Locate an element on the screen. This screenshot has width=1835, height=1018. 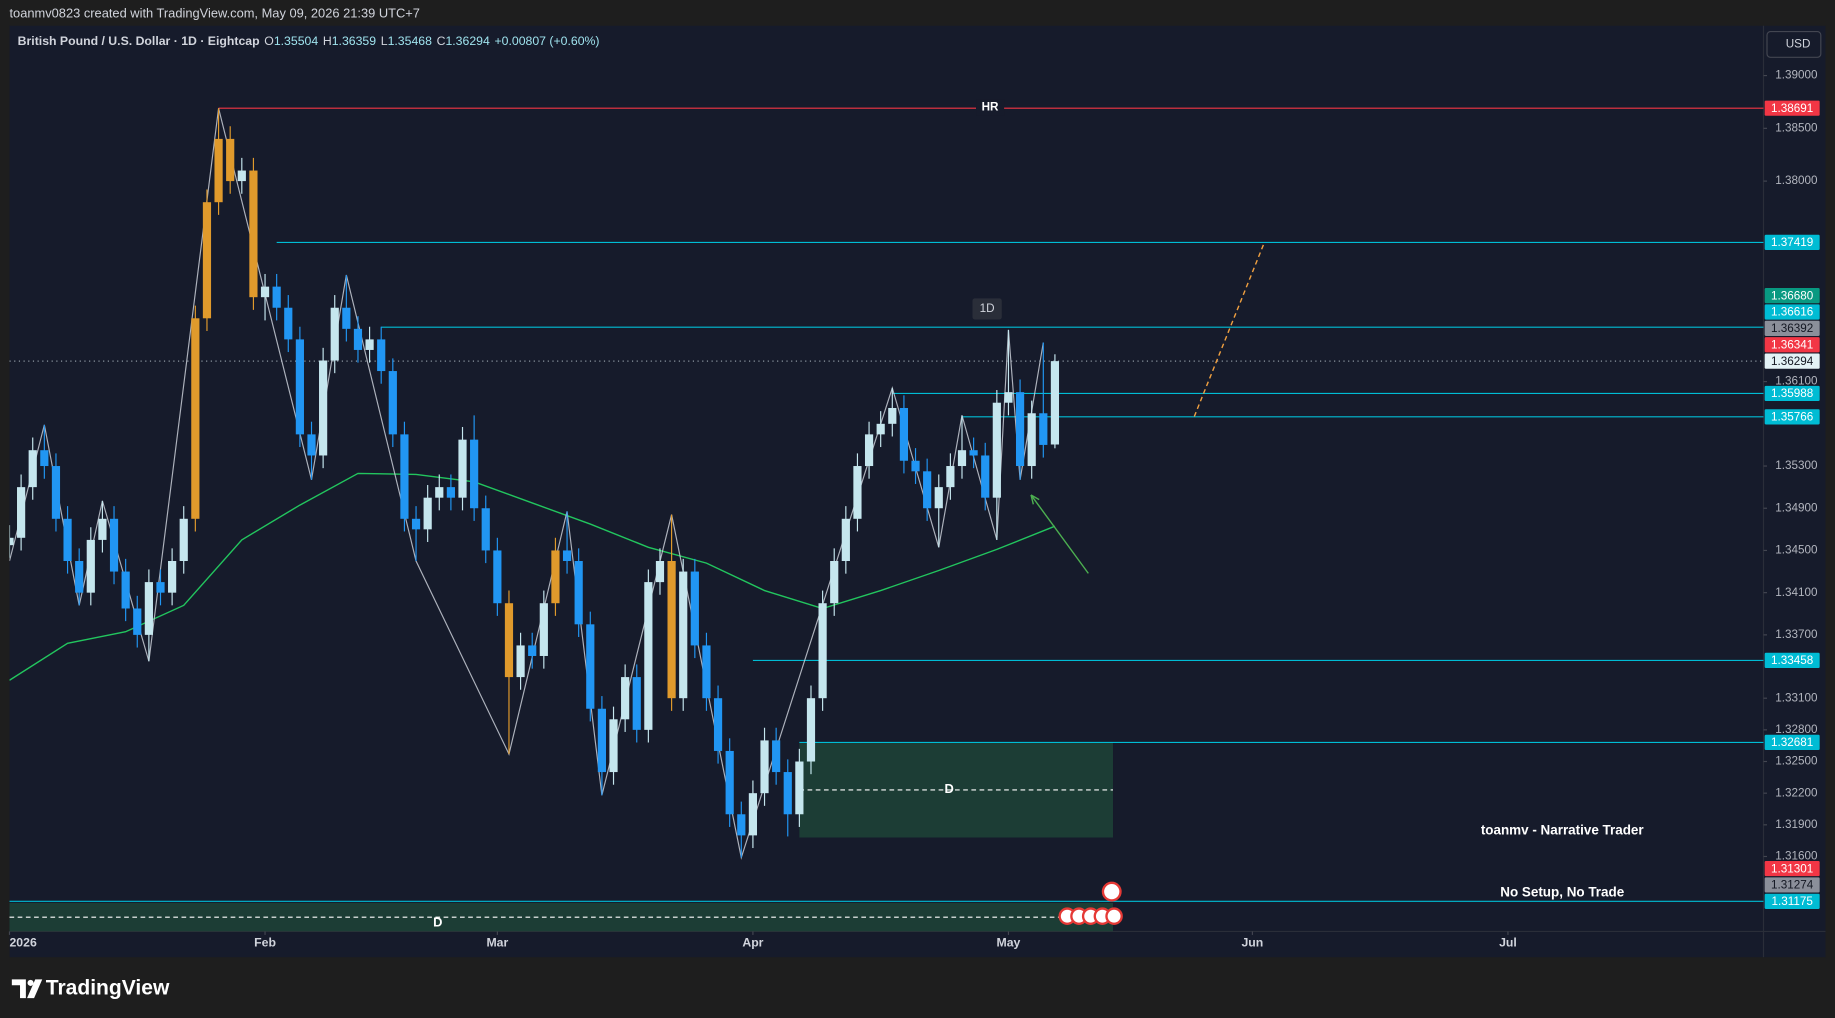
ohlc-change: +0.00807 (+0.60%) is located at coordinates (546, 41).